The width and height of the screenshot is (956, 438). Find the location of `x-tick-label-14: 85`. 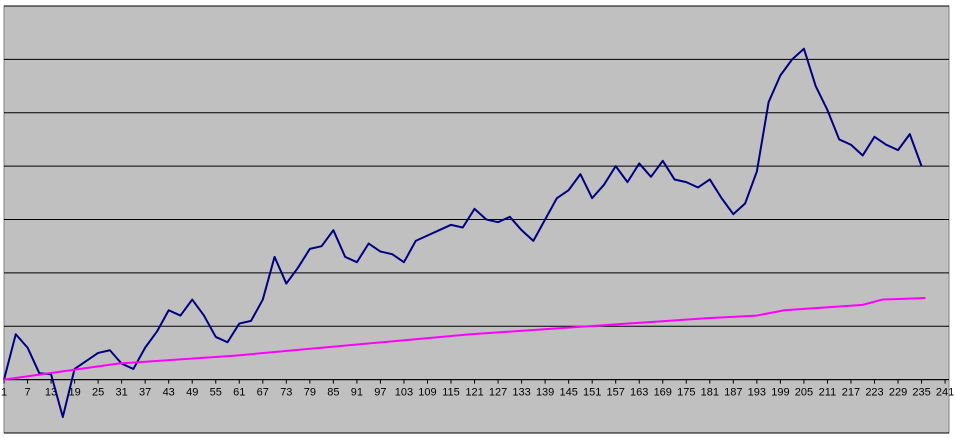

x-tick-label-14: 85 is located at coordinates (333, 393).